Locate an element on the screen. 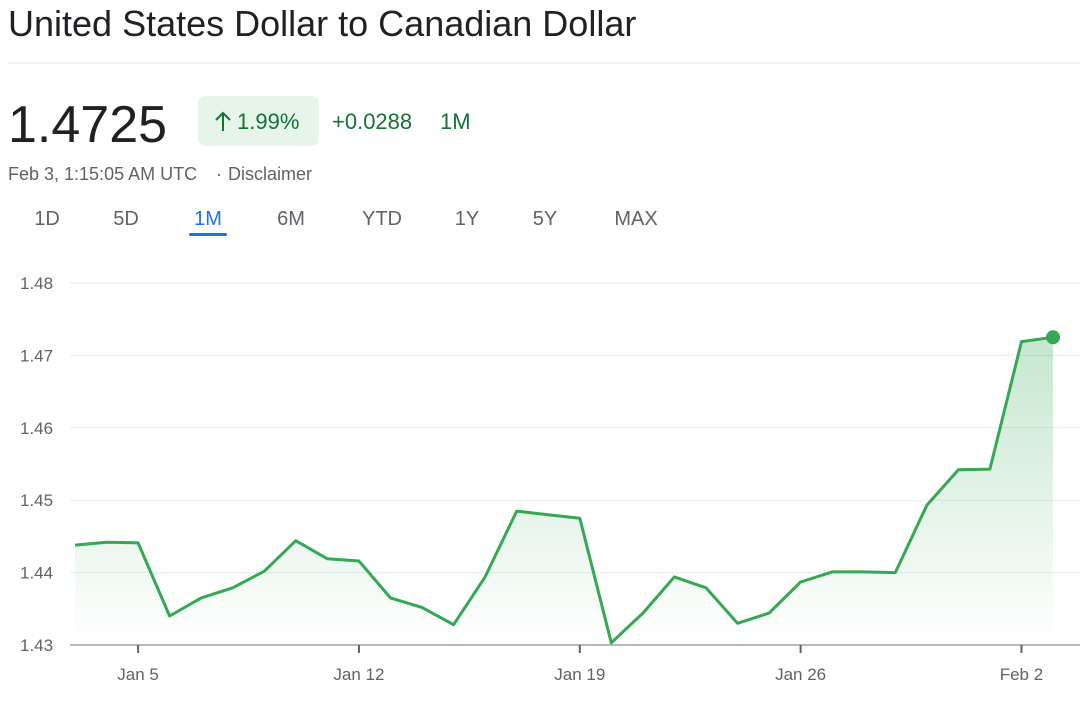  range-tab: 6M is located at coordinates (291, 219).